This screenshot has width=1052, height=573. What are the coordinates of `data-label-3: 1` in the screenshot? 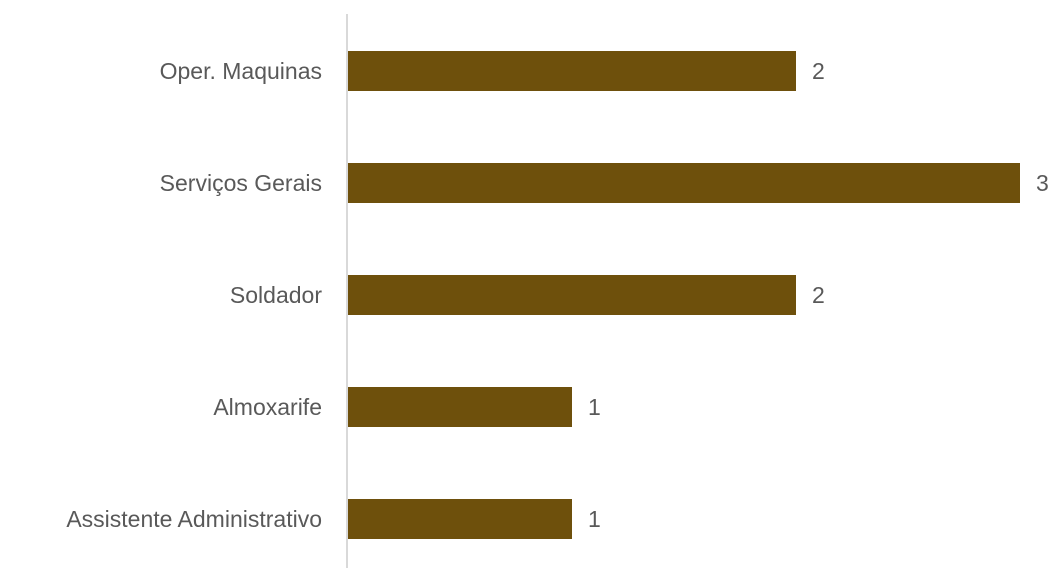 It's located at (594, 407).